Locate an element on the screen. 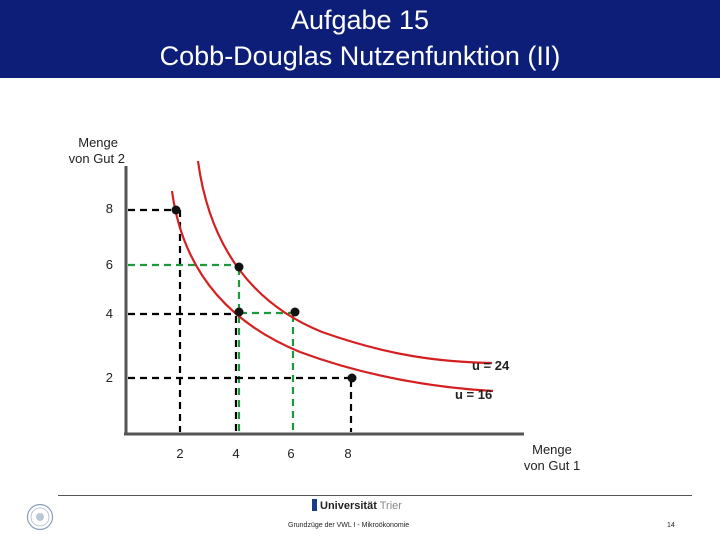 Image resolution: width=720 pixels, height=540 pixels. x-axis-label-line-2: von Gut 1 is located at coordinates (552, 465).